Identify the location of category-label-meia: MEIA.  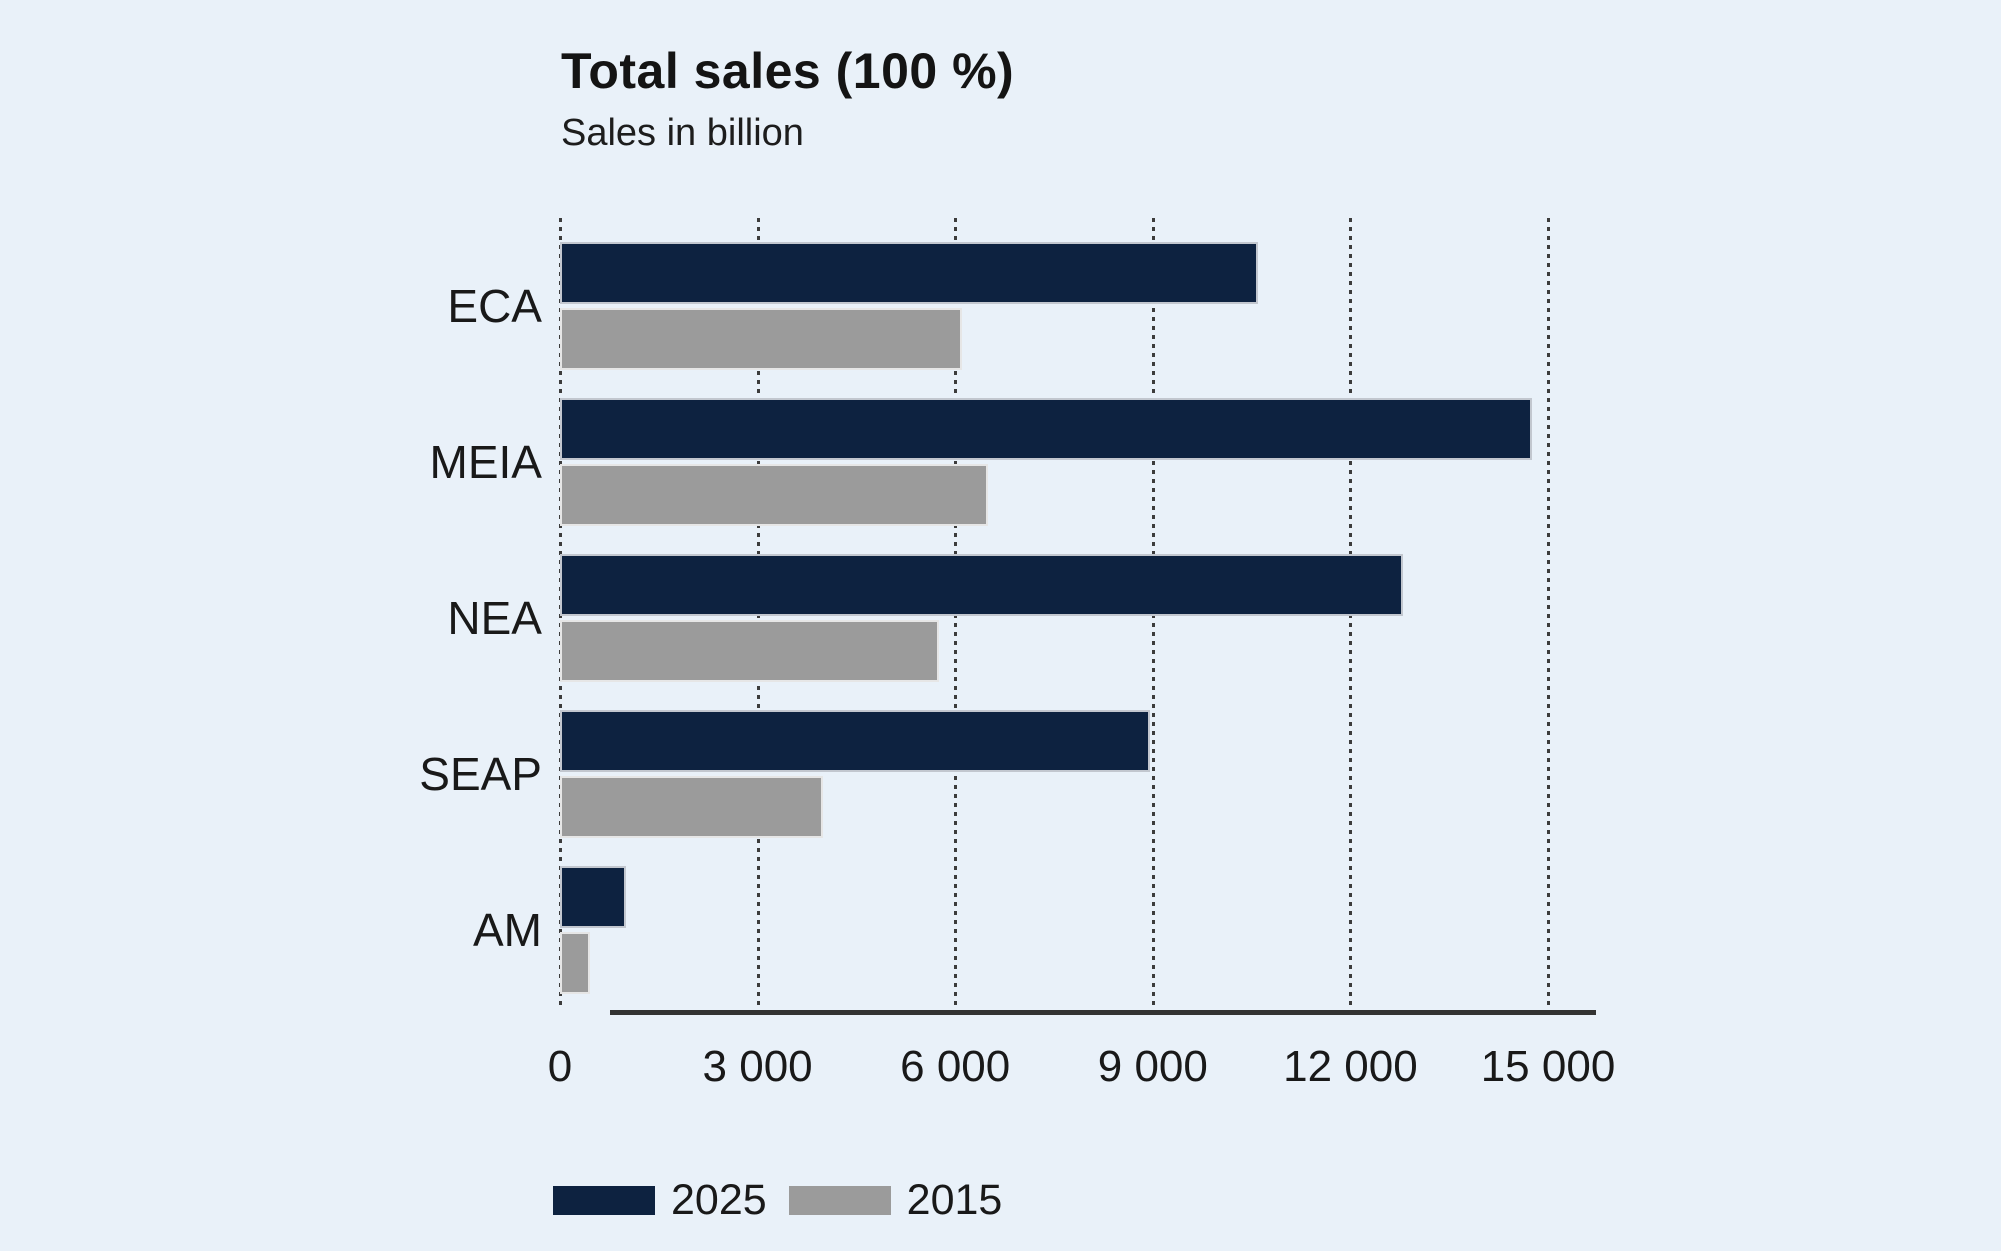
(485, 462).